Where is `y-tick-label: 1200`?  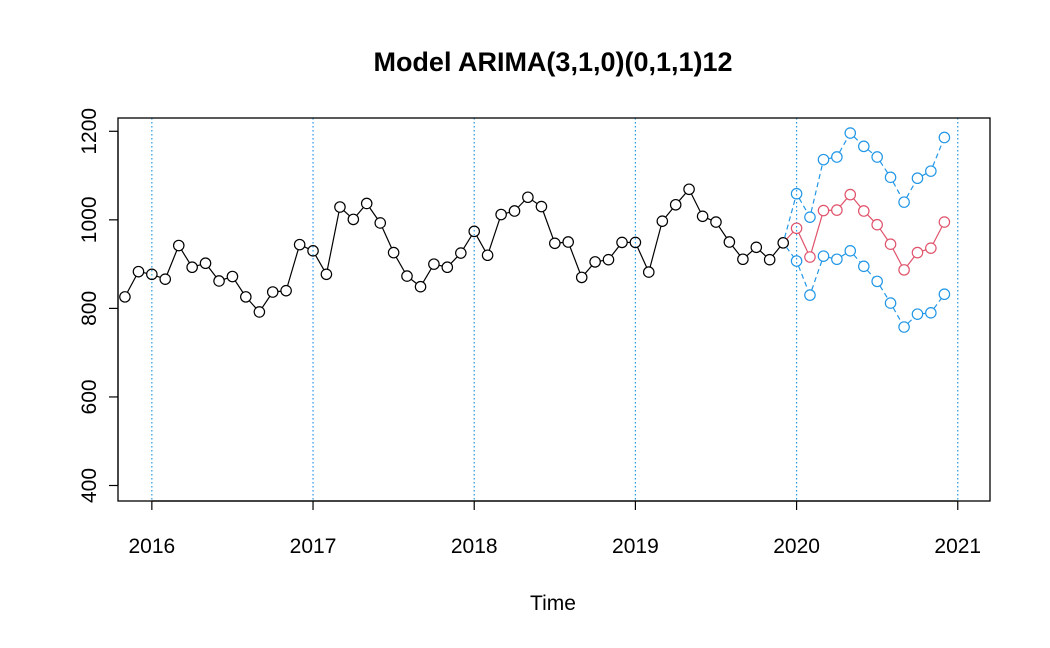
y-tick-label: 1200 is located at coordinates (89, 131).